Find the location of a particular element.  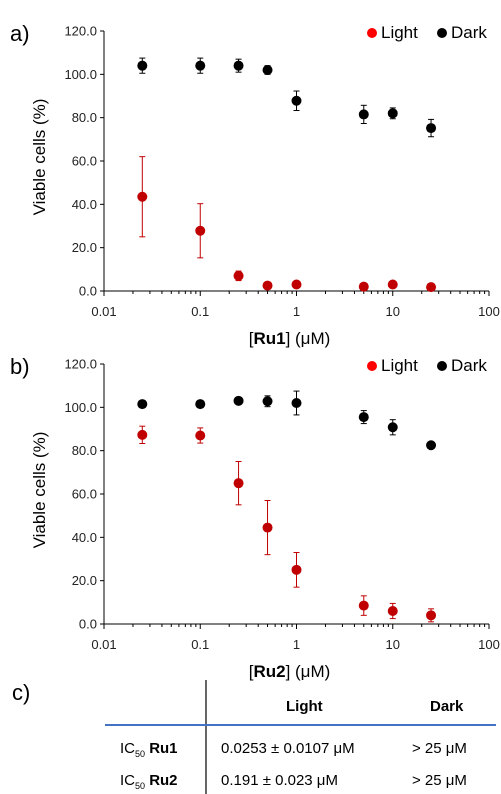

x-label-compound: Ru2 is located at coordinates (269, 671).